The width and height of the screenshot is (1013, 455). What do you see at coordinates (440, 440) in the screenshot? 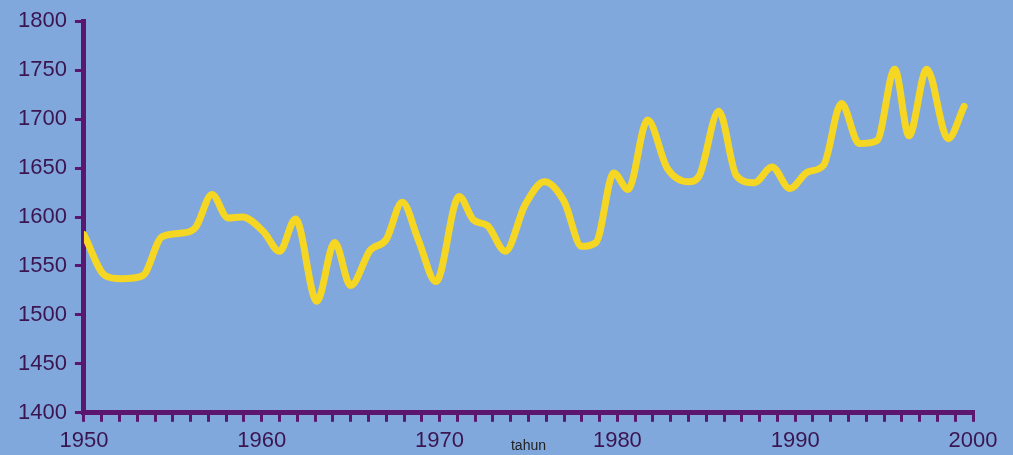
I see `x-tick-label: 1970` at bounding box center [440, 440].